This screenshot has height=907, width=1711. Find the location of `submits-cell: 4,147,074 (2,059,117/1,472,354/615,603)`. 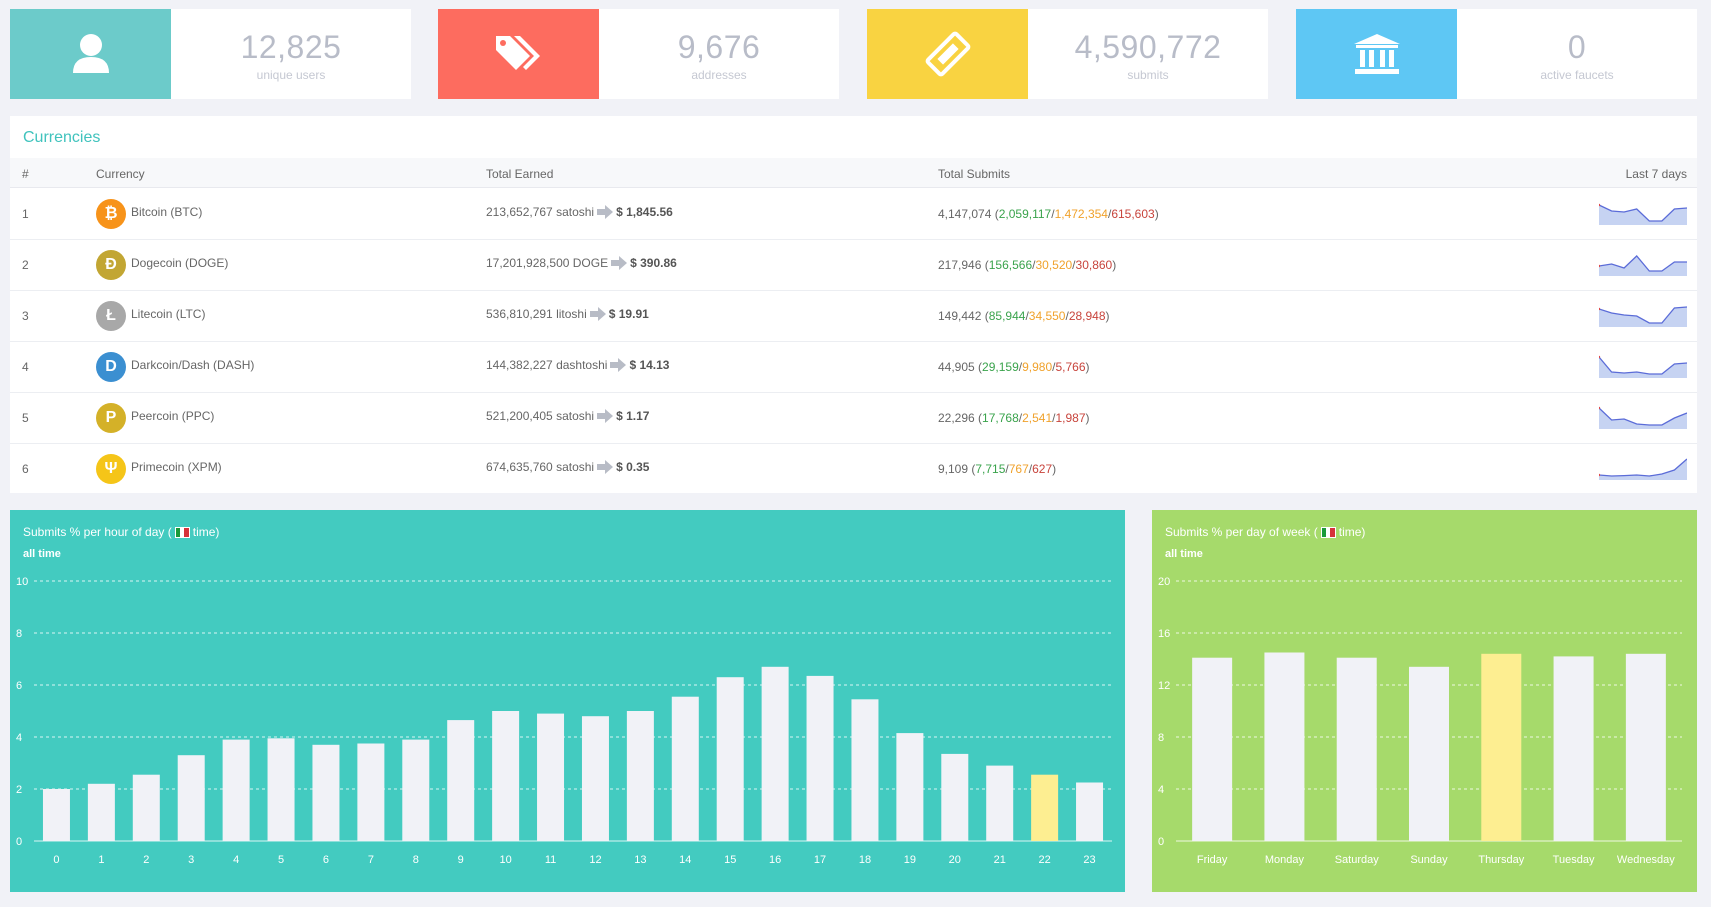

submits-cell: 4,147,074 (2,059,117/1,472,354/615,603) is located at coordinates (1048, 214).